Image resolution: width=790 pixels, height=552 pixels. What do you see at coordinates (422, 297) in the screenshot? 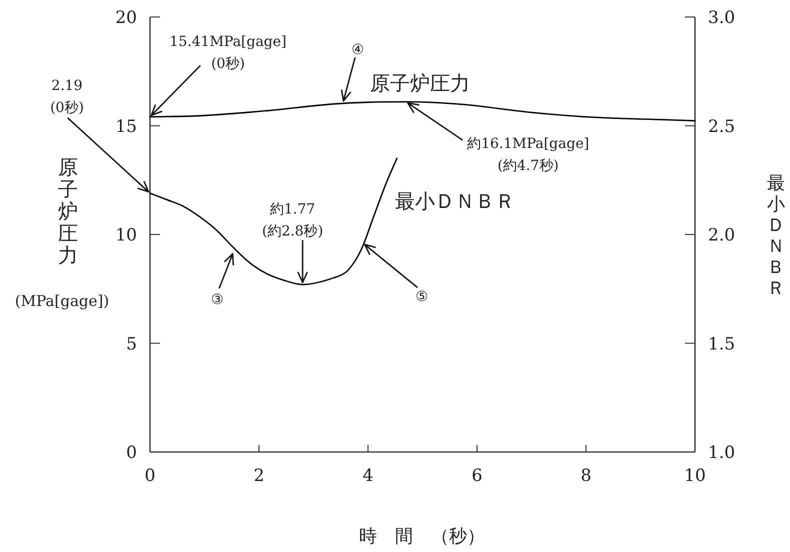
I see `annotation: ⑤` at bounding box center [422, 297].